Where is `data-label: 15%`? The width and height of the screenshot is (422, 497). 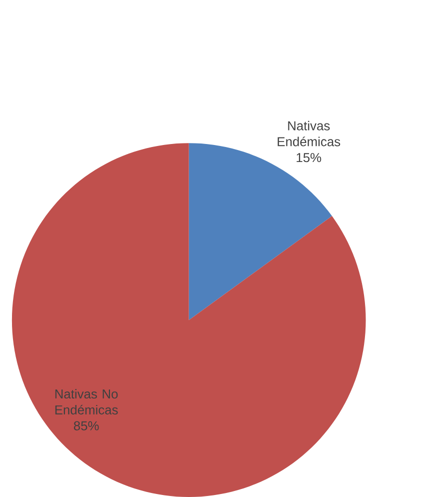 data-label: 15% is located at coordinates (308, 157).